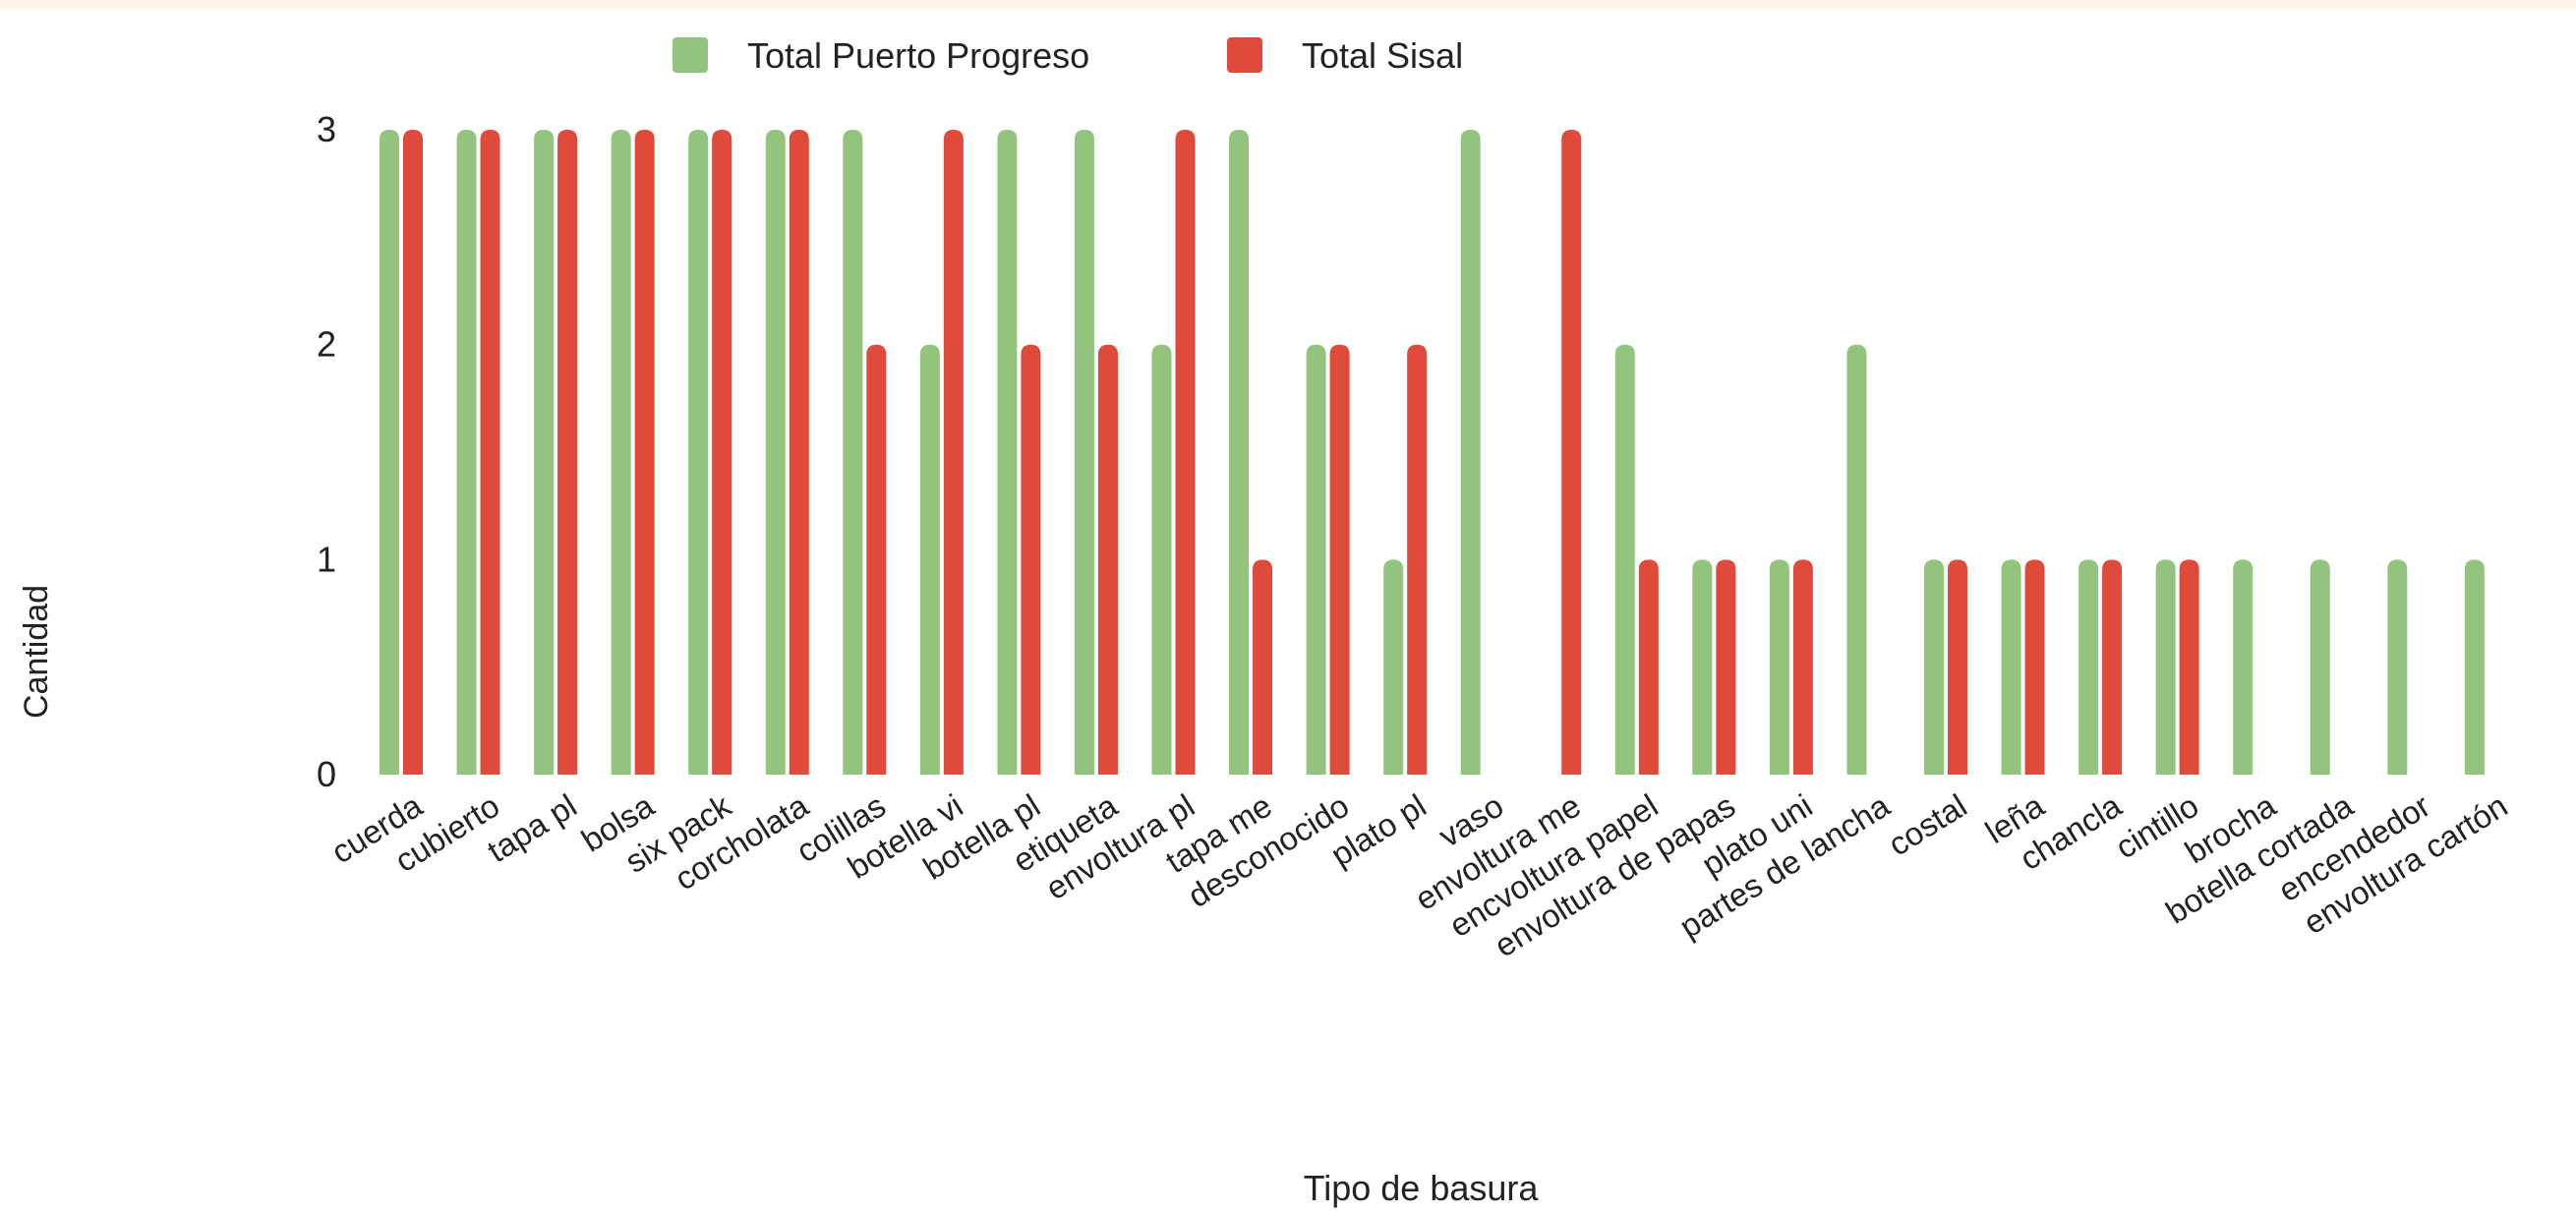 This screenshot has height=1215, width=2576. What do you see at coordinates (1856, 559) in the screenshot?
I see `bar-total-puerto-progreso-partes-de-lancha` at bounding box center [1856, 559].